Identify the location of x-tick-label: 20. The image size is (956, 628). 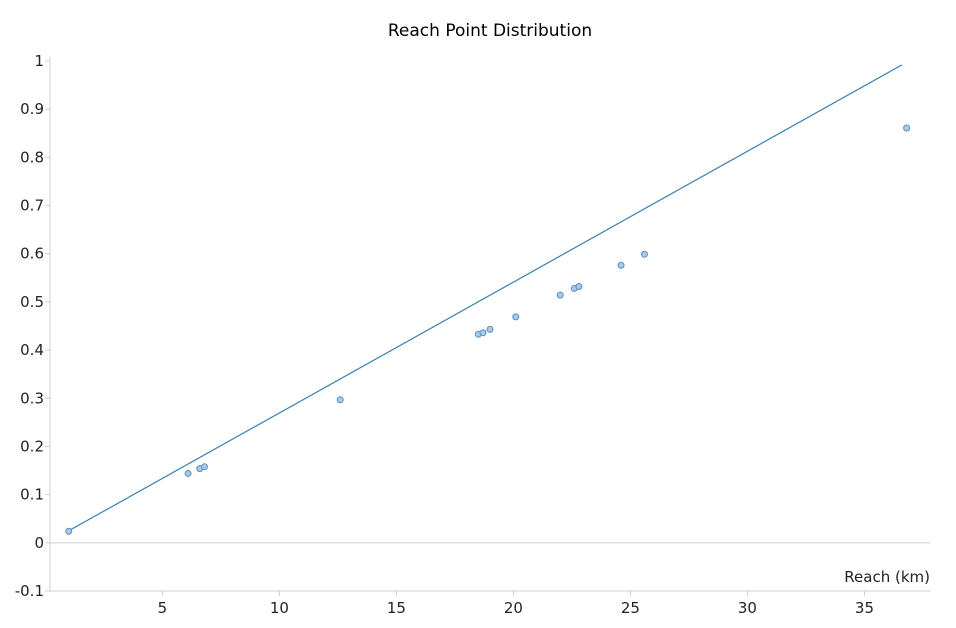
(513, 608).